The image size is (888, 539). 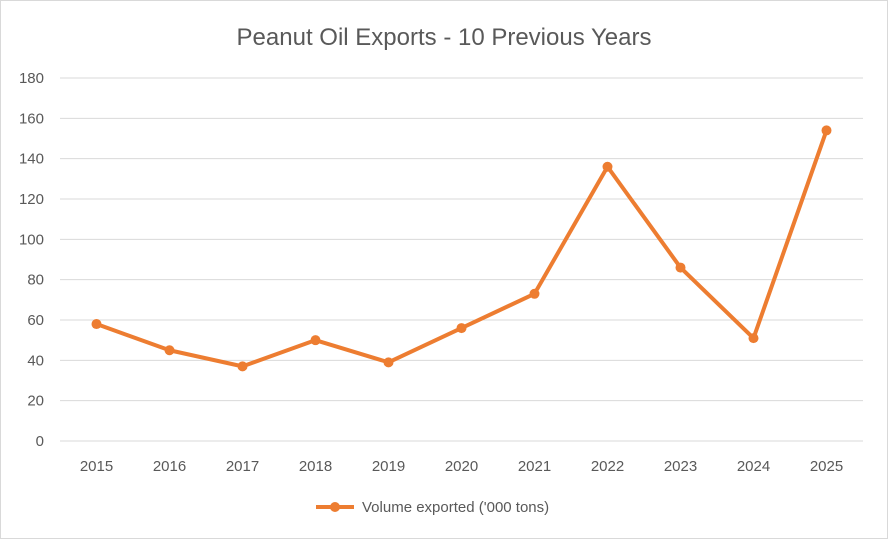 What do you see at coordinates (31, 78) in the screenshot?
I see `y-tick-label: 180` at bounding box center [31, 78].